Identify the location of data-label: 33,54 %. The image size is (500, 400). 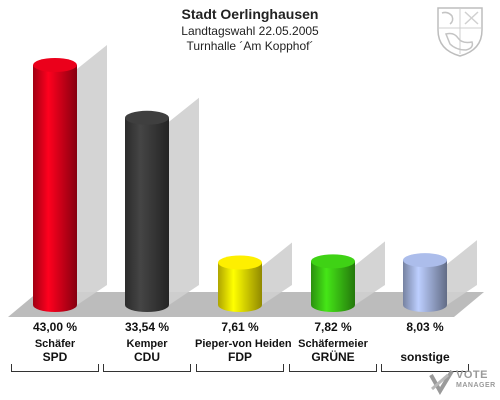
(147, 327).